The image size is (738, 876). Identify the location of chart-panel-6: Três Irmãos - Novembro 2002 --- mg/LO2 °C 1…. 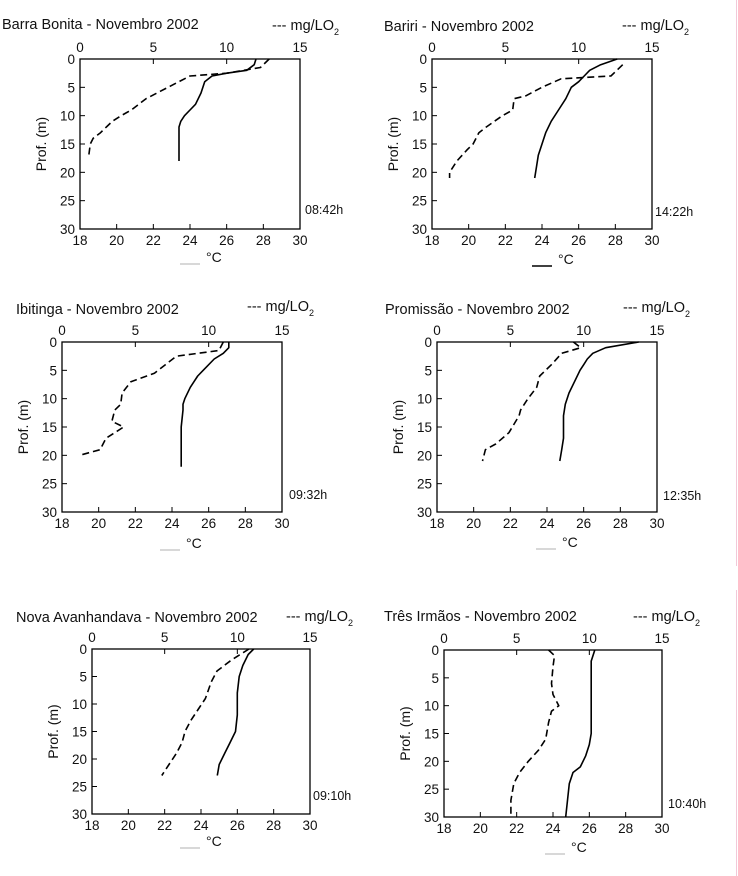
(545, 732).